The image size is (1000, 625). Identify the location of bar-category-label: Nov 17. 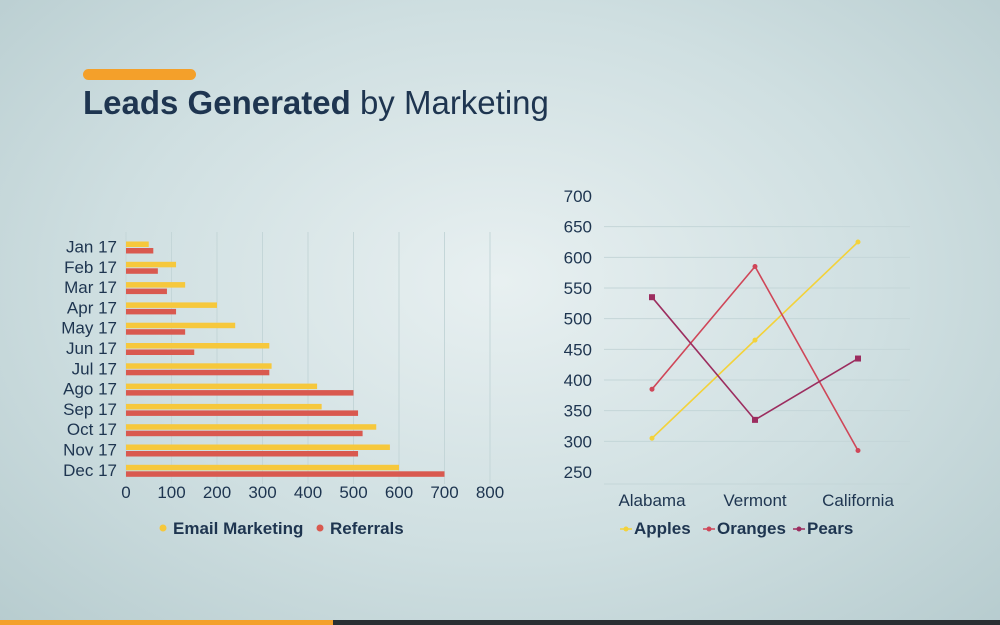
(90, 450).